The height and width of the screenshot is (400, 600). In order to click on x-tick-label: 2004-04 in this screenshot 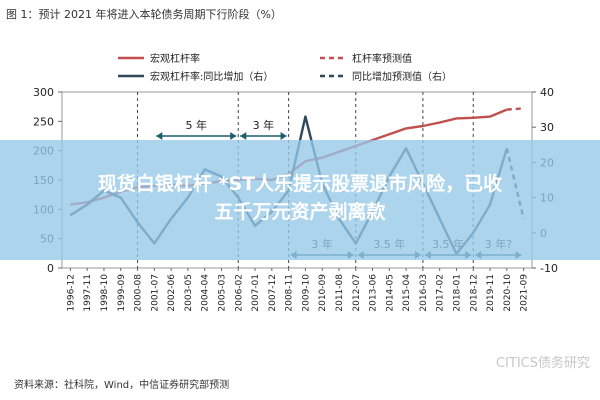, I will do `click(206, 293)`.